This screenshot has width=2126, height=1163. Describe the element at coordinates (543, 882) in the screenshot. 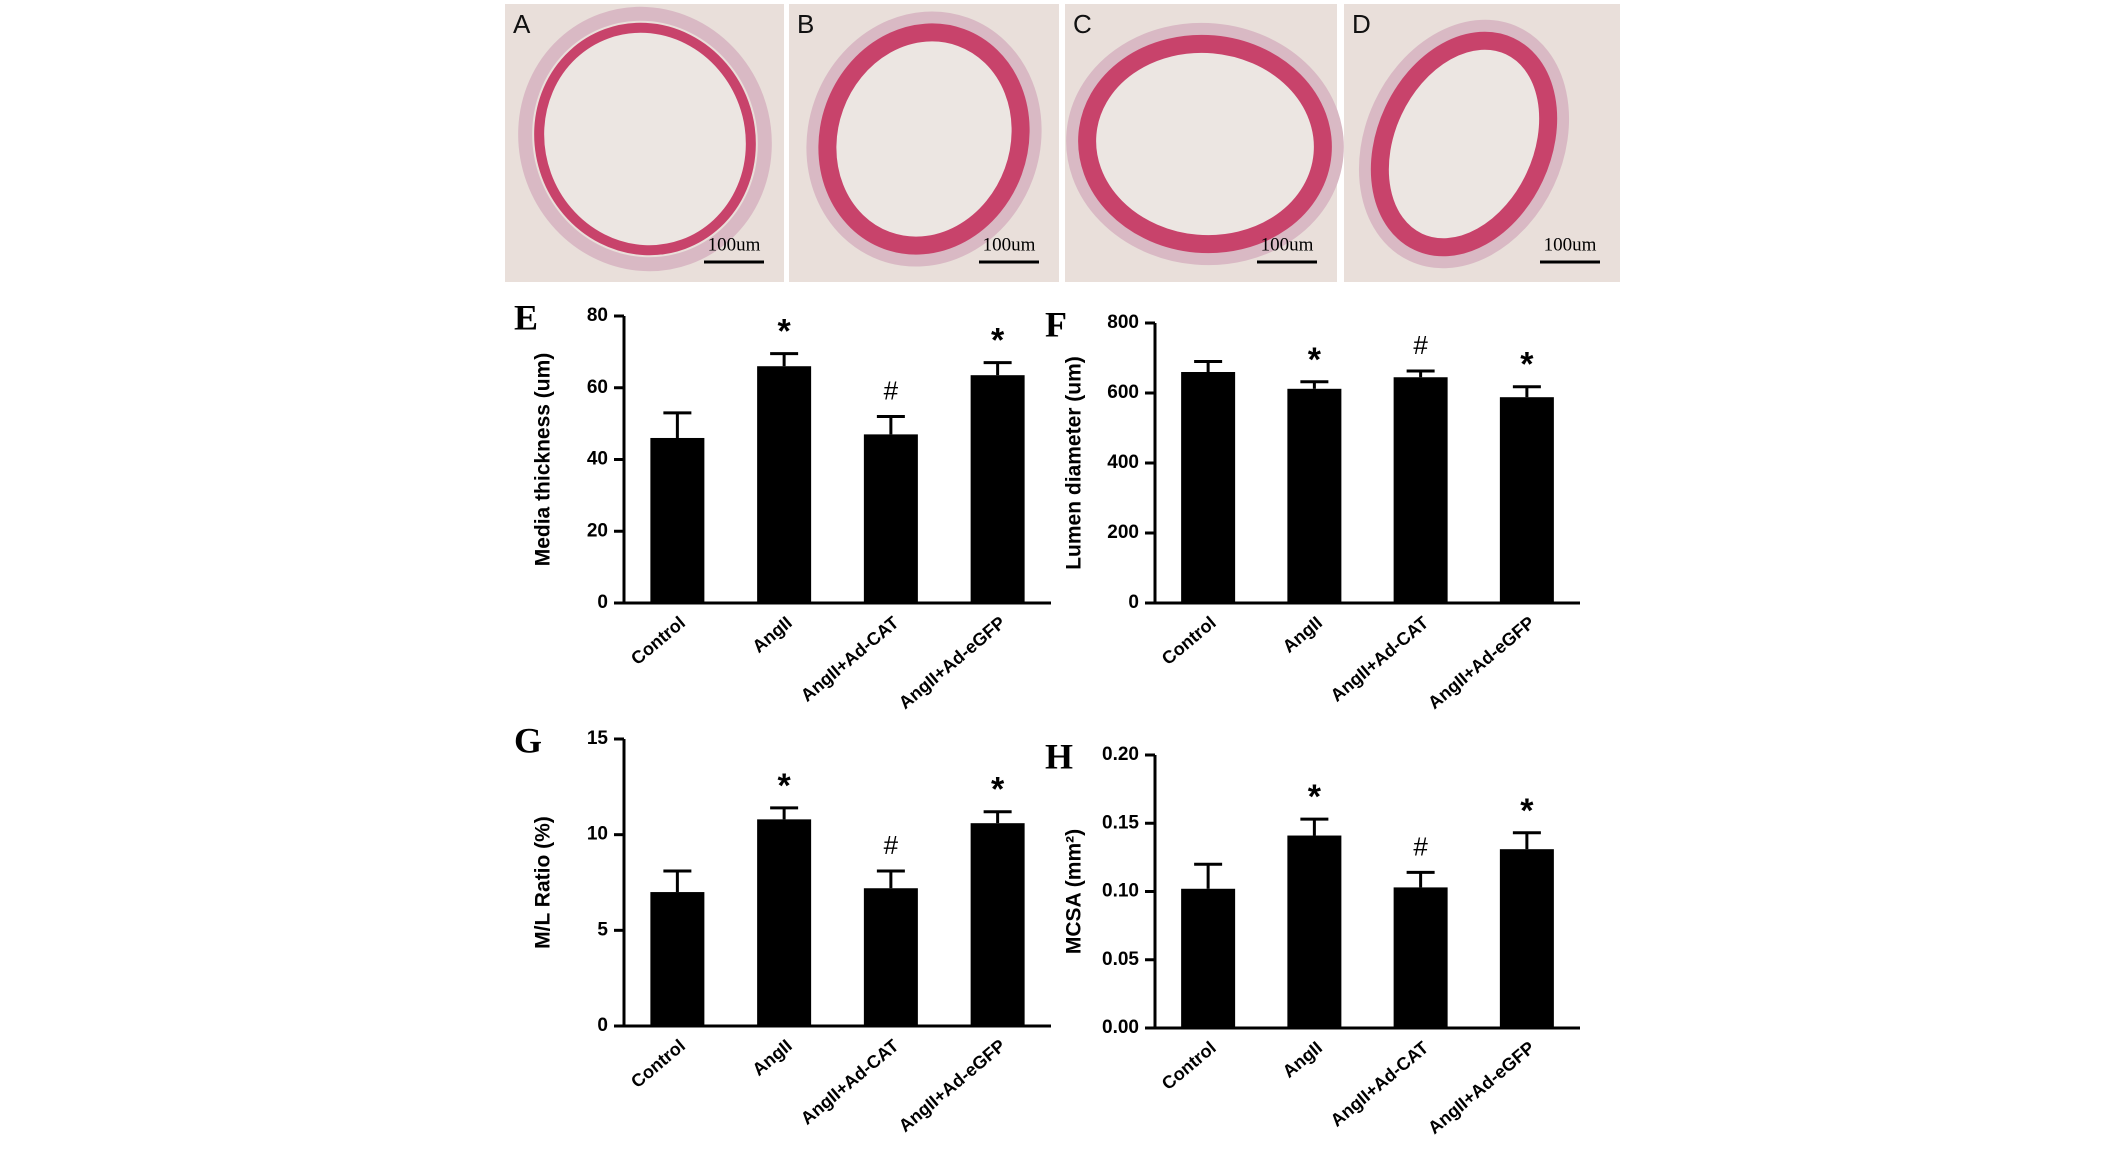

I see `y-axis-label: M/L Ratio (%)` at that location.